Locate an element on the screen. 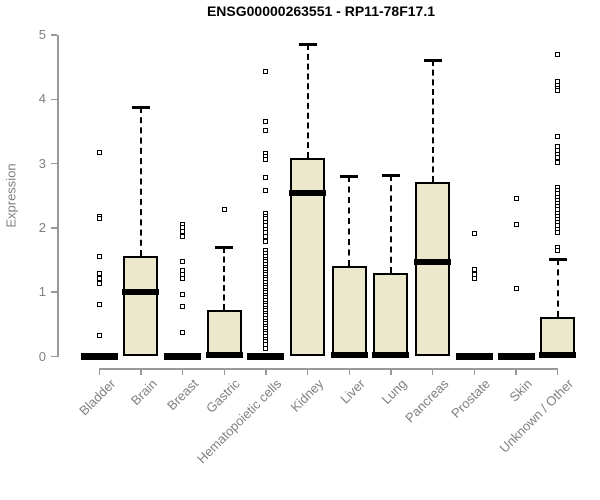 The image size is (600, 500). whisker-kidney is located at coordinates (307, 101).